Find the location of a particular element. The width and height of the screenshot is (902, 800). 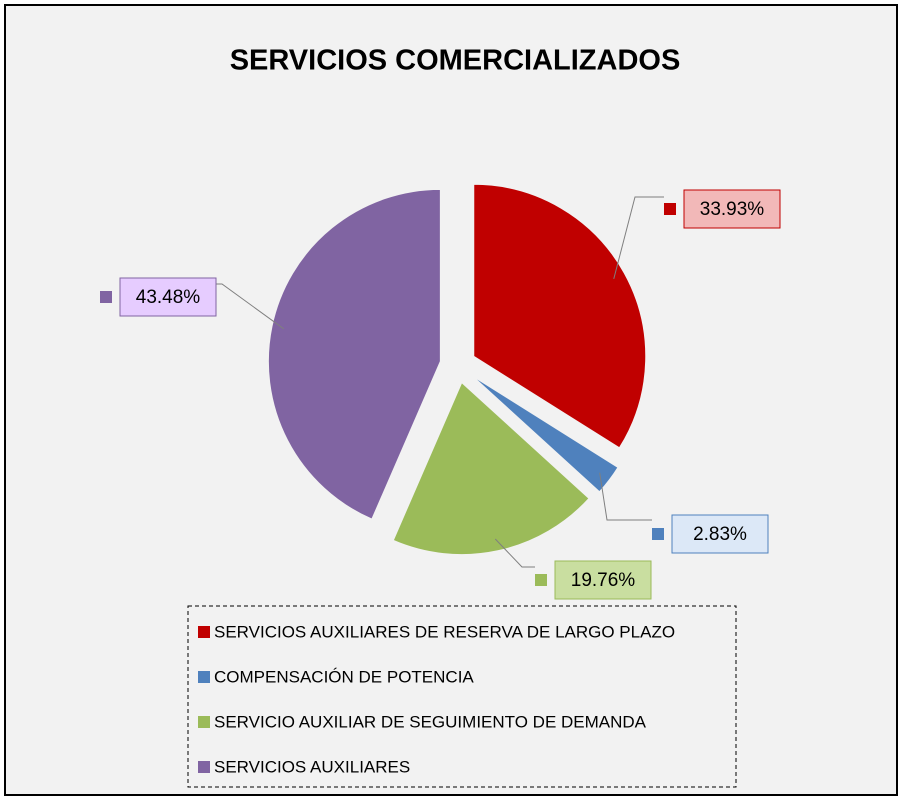

data-label: 33.93% is located at coordinates (732, 209).